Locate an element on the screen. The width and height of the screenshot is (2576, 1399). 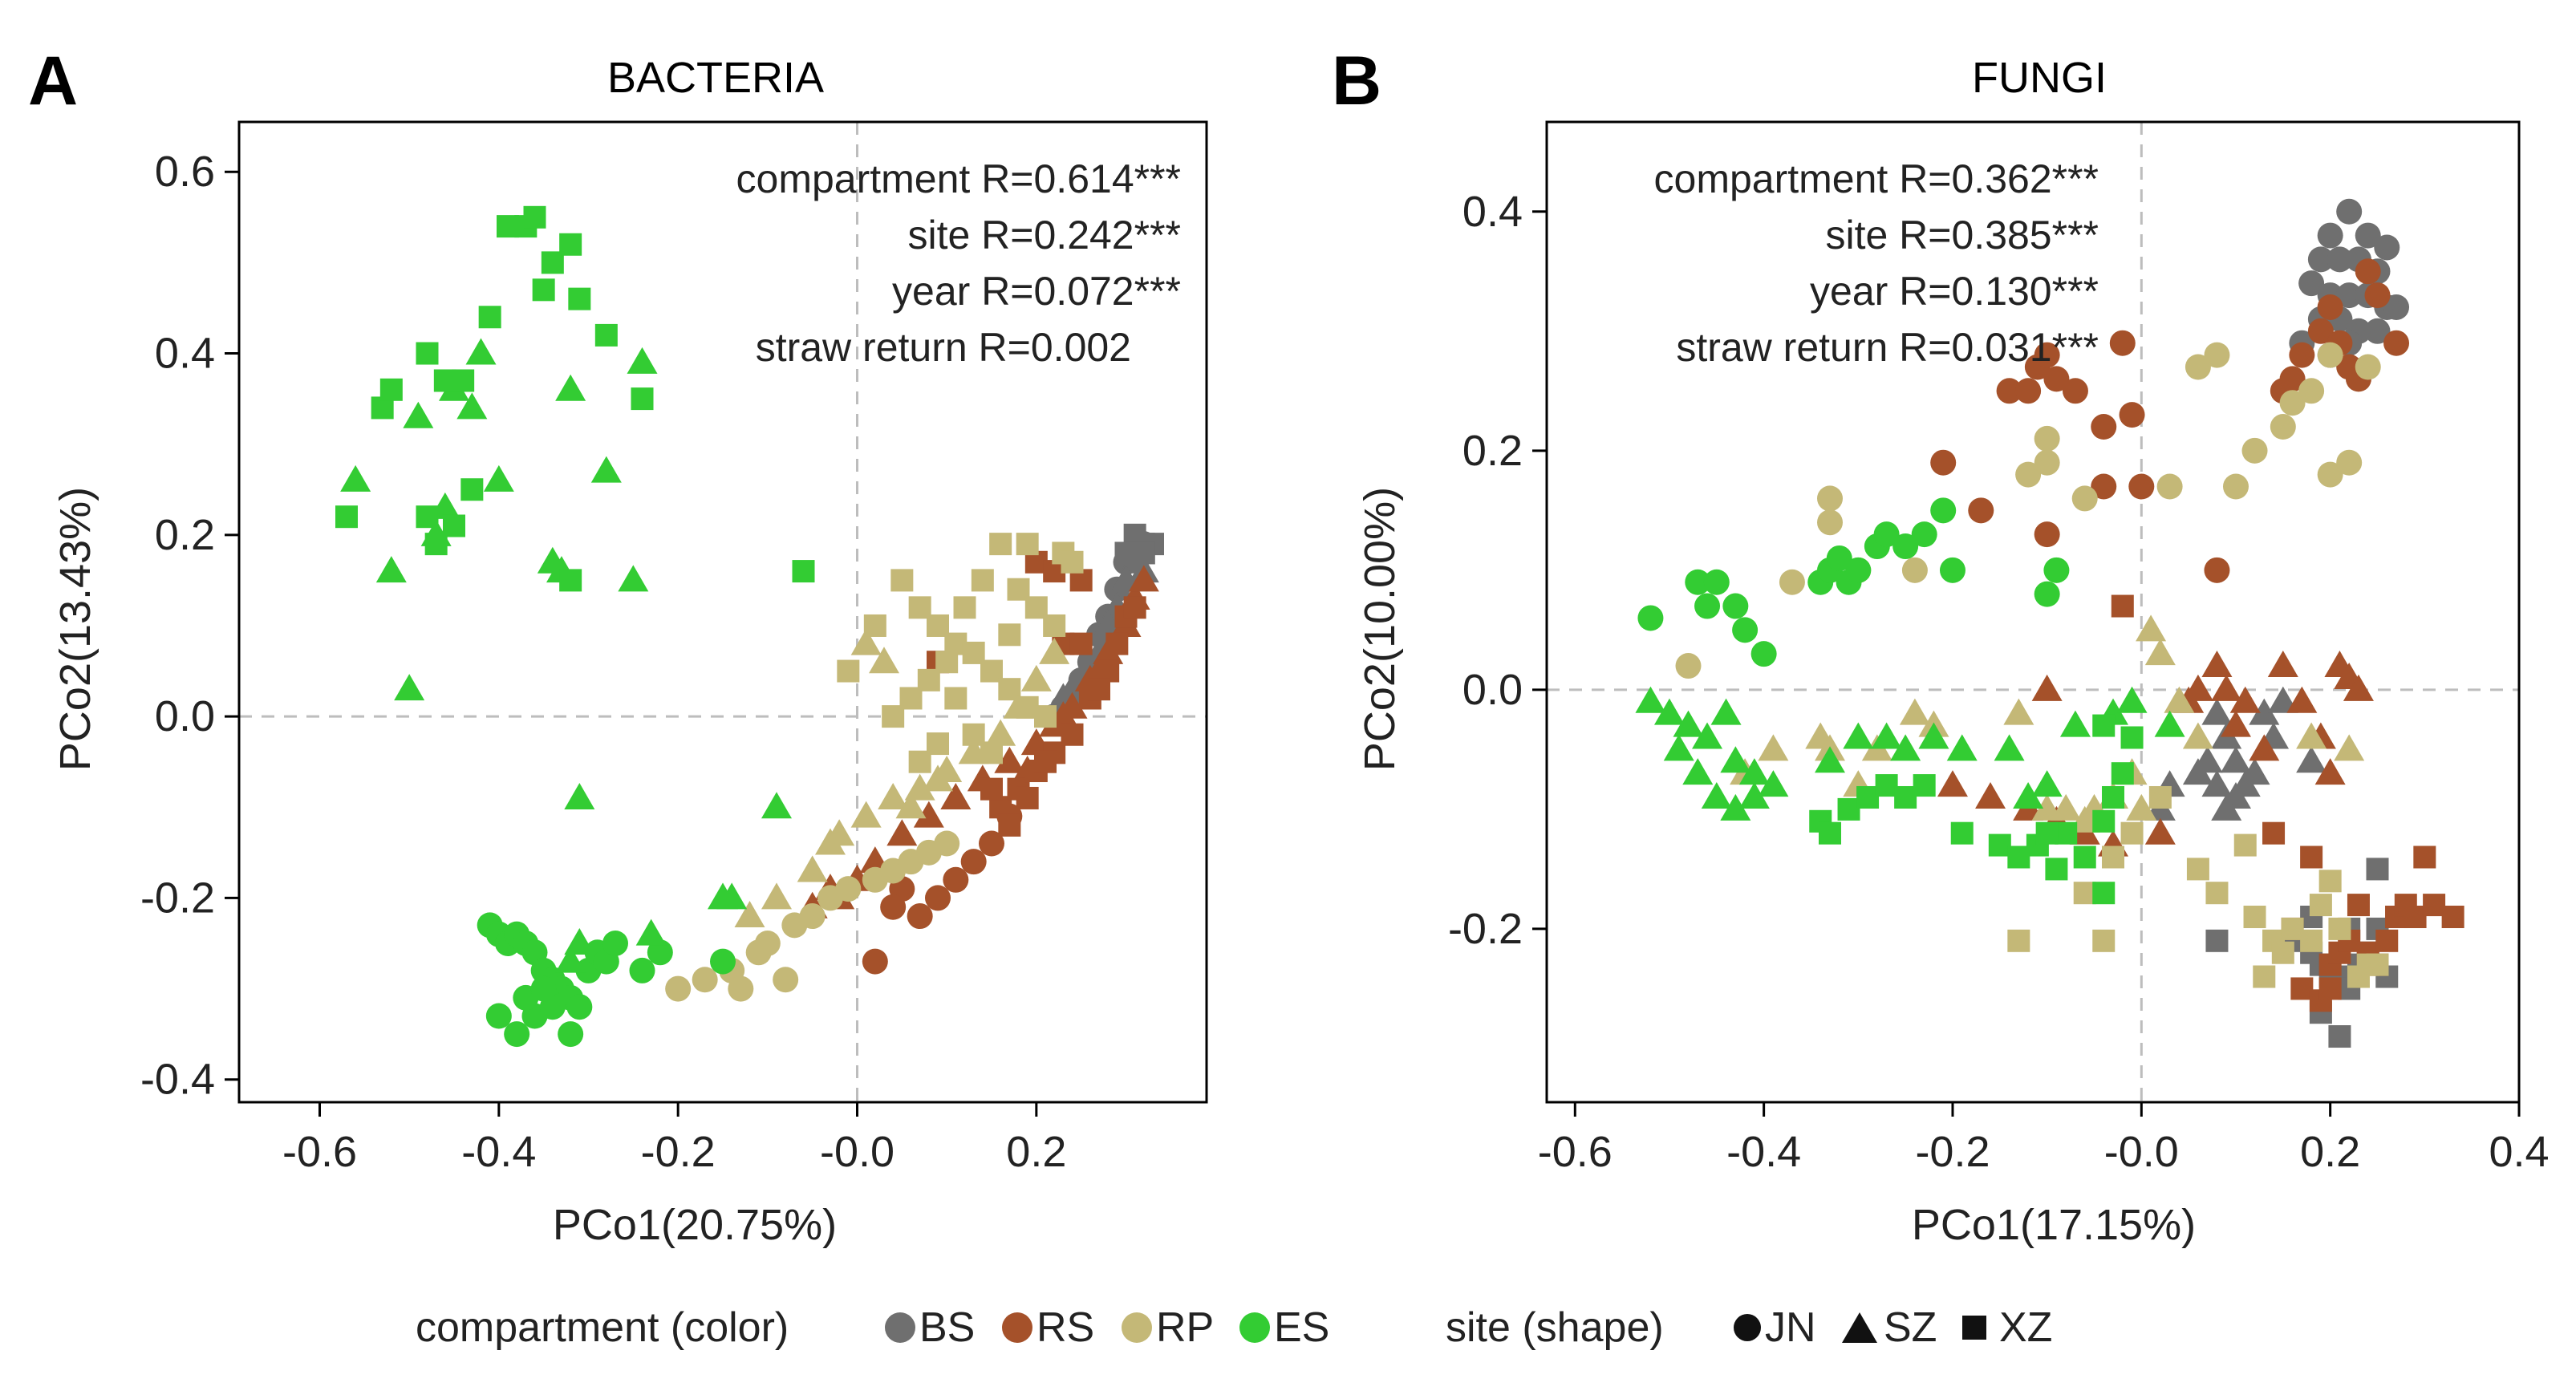
series-es-sz is located at coordinates (1910, 753).